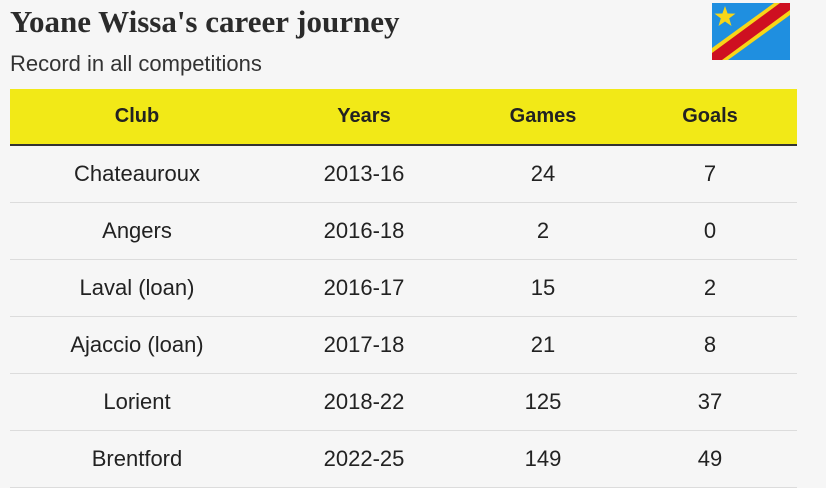  Describe the element at coordinates (136, 63) in the screenshot. I see `subtitle: Record in all competitions` at that location.